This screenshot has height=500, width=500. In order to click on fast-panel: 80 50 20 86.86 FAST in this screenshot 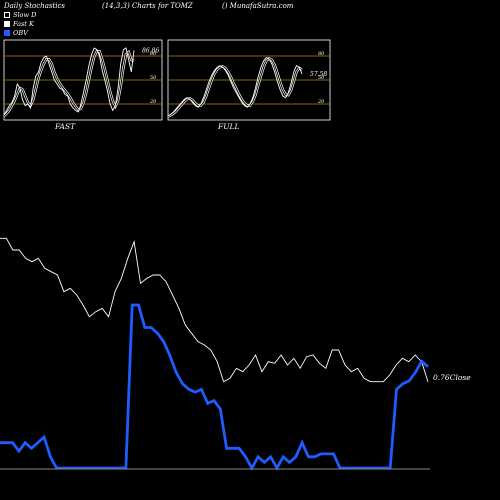, I will do `click(83, 85)`.